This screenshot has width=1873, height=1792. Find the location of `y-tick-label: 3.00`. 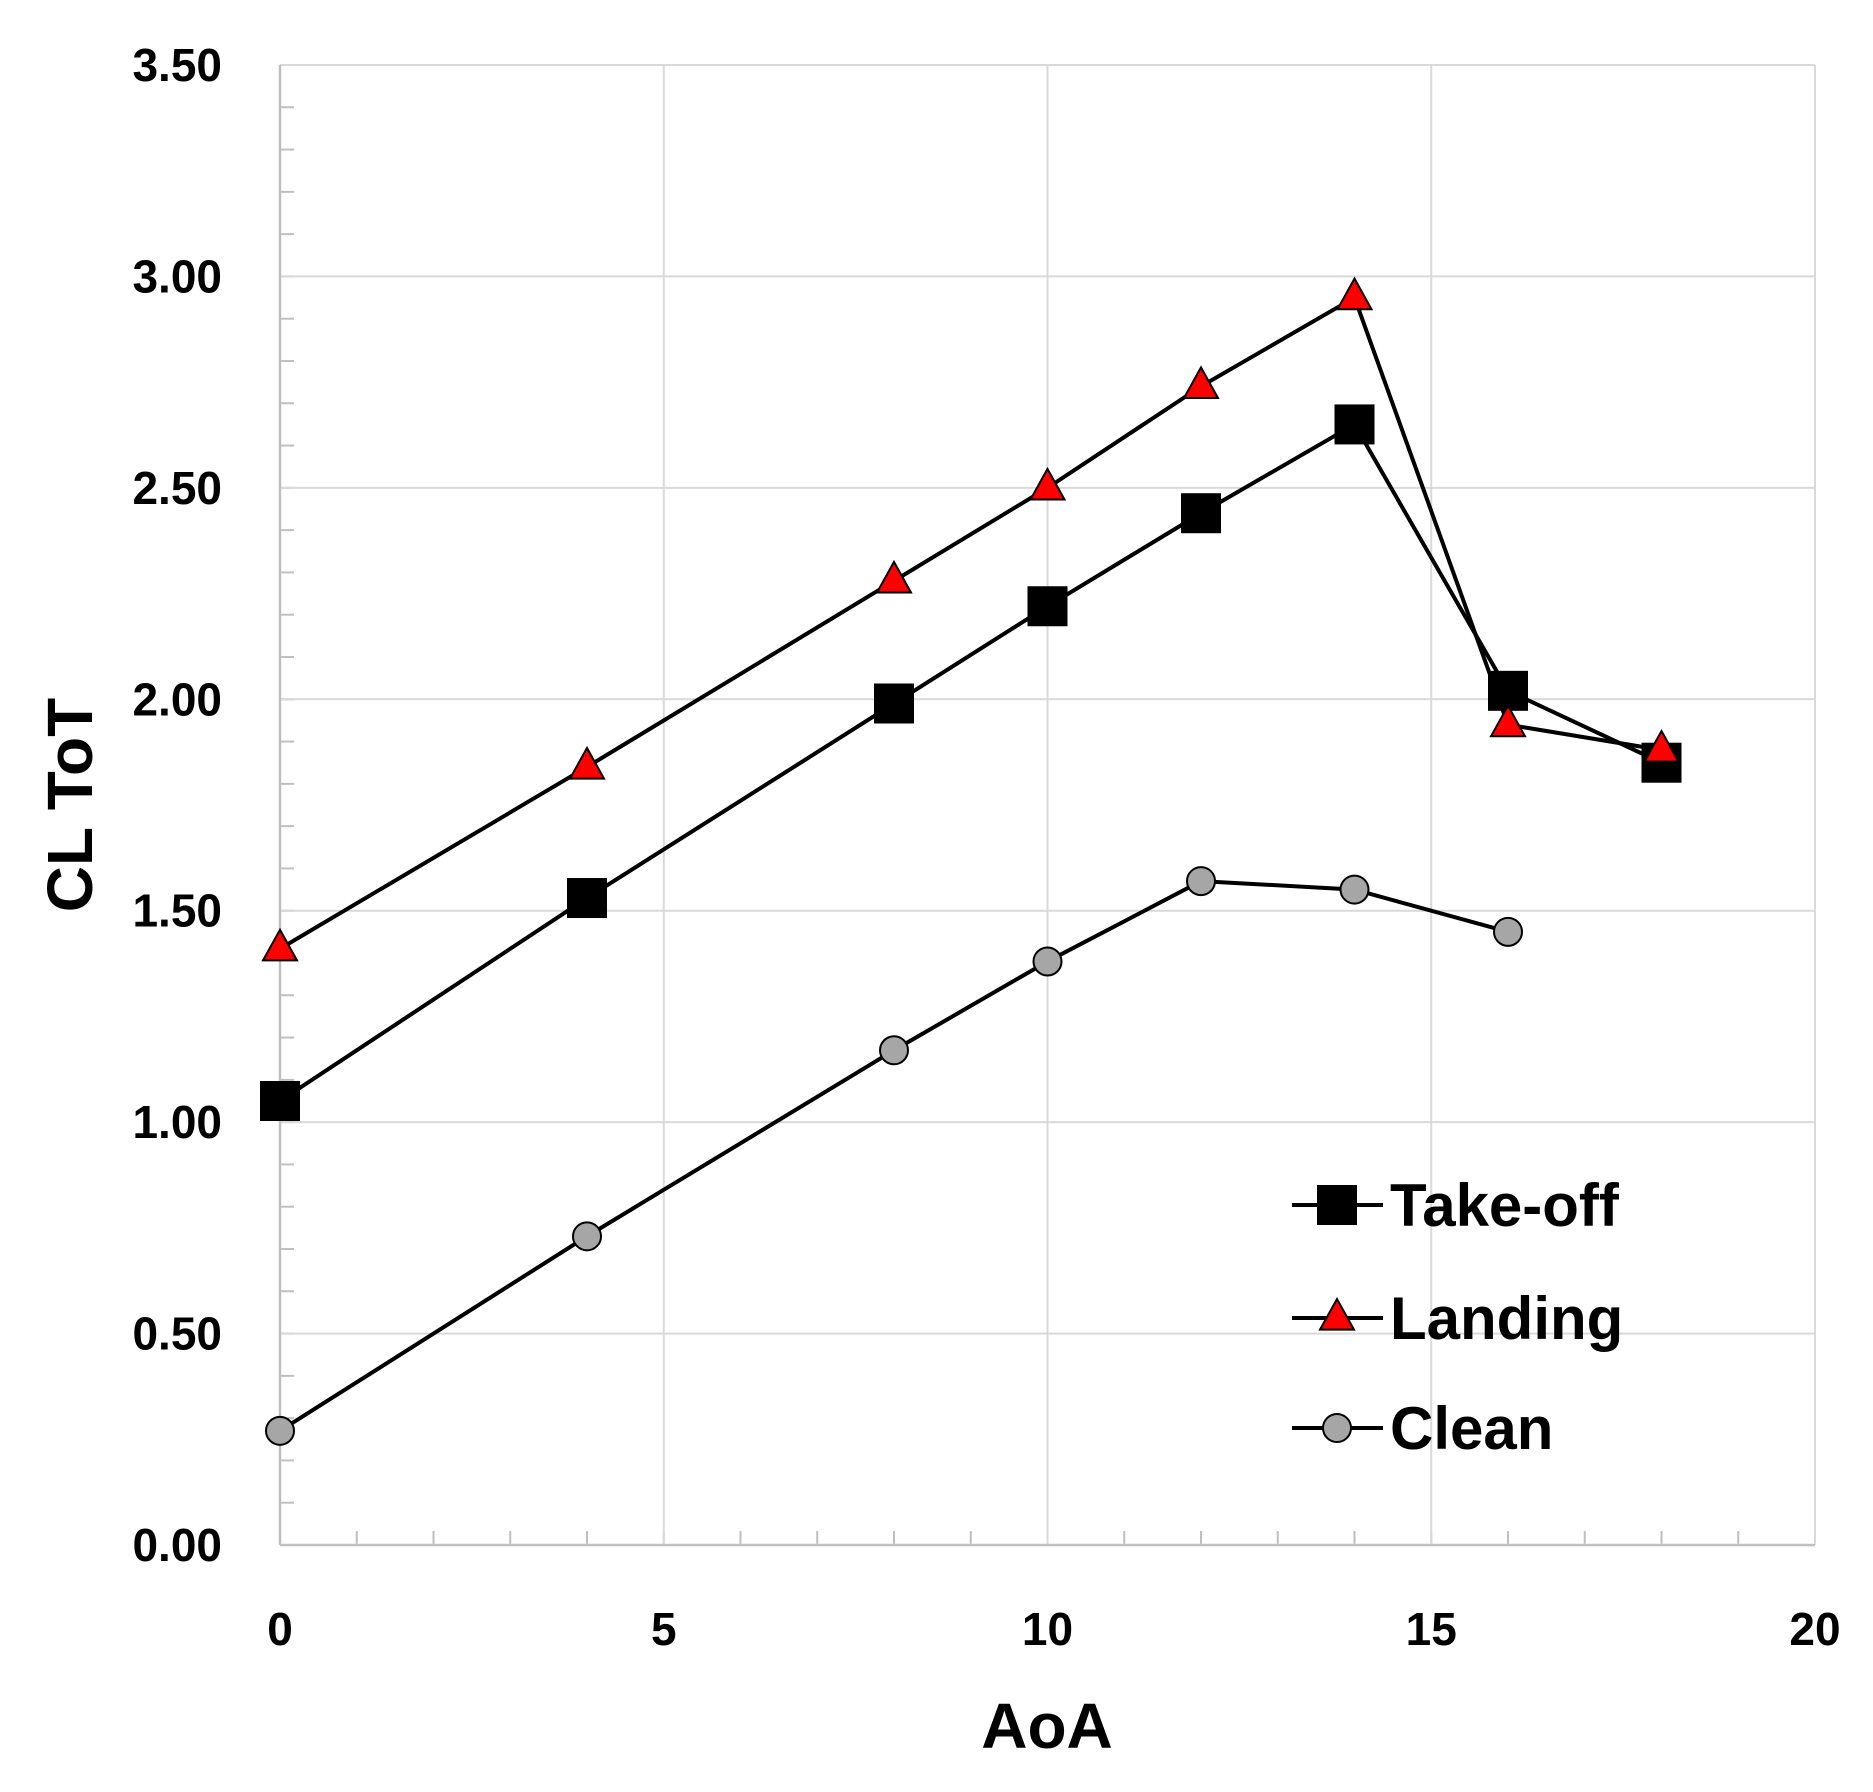

y-tick-label: 3.00 is located at coordinates (177, 276).